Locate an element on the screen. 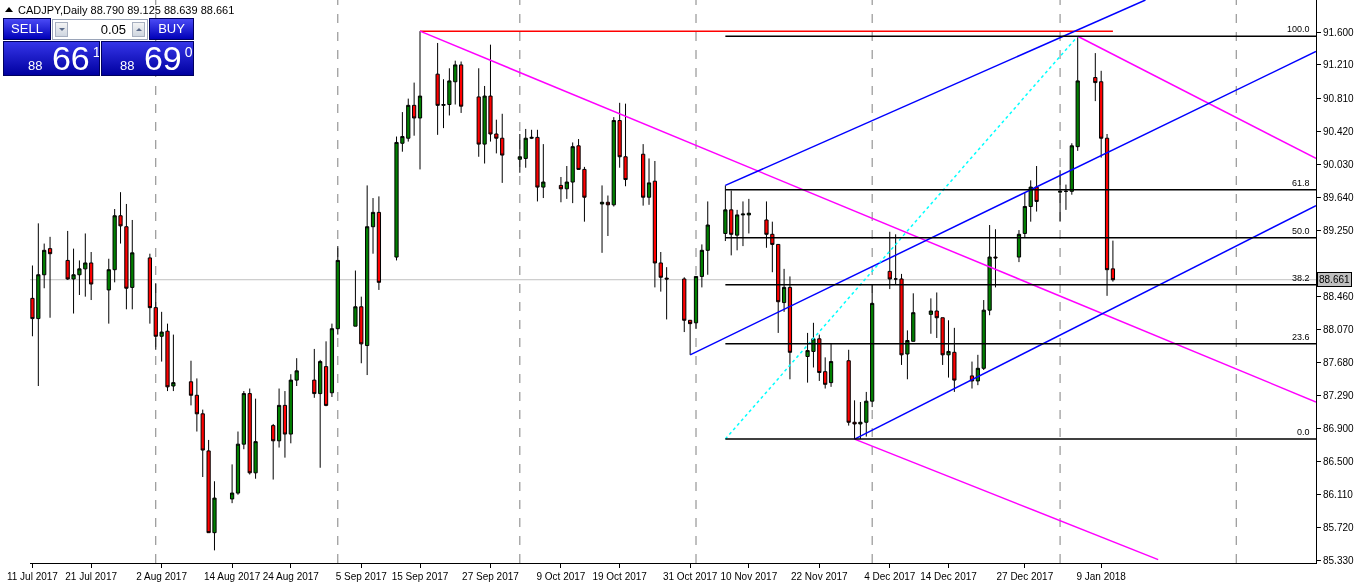 This screenshot has width=1362, height=585. y-tick-label: 85.330 is located at coordinates (1339, 560).